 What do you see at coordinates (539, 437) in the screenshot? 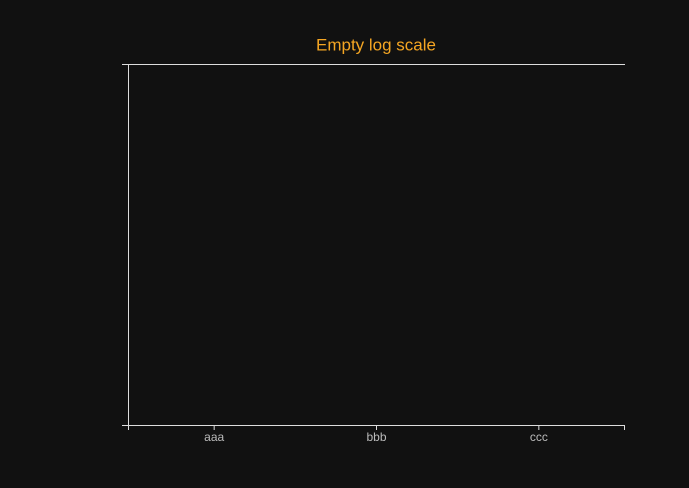
I see `x-tick-label: ccc` at bounding box center [539, 437].